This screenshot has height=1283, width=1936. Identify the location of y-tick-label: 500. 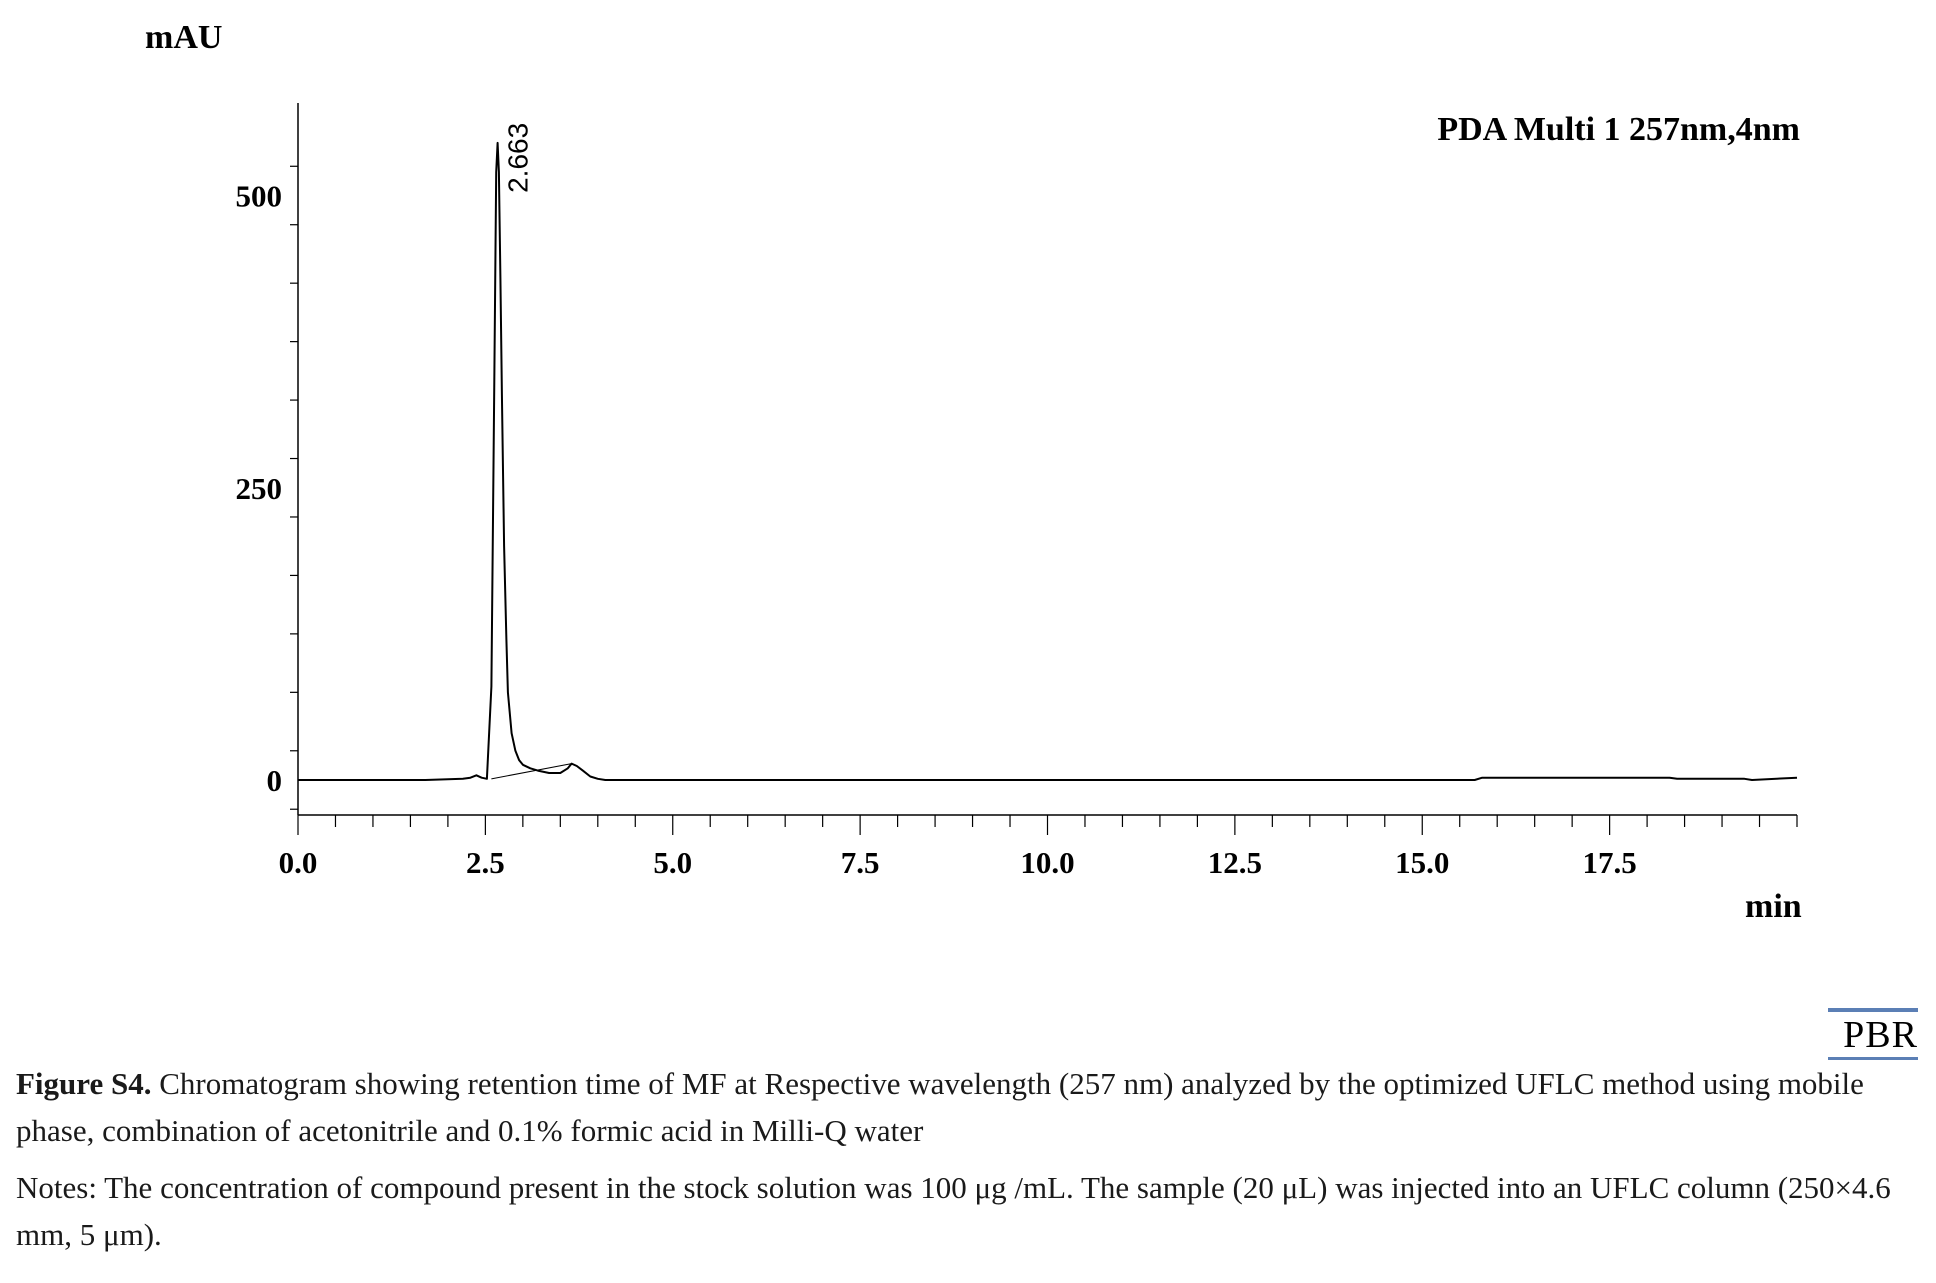
(259, 196).